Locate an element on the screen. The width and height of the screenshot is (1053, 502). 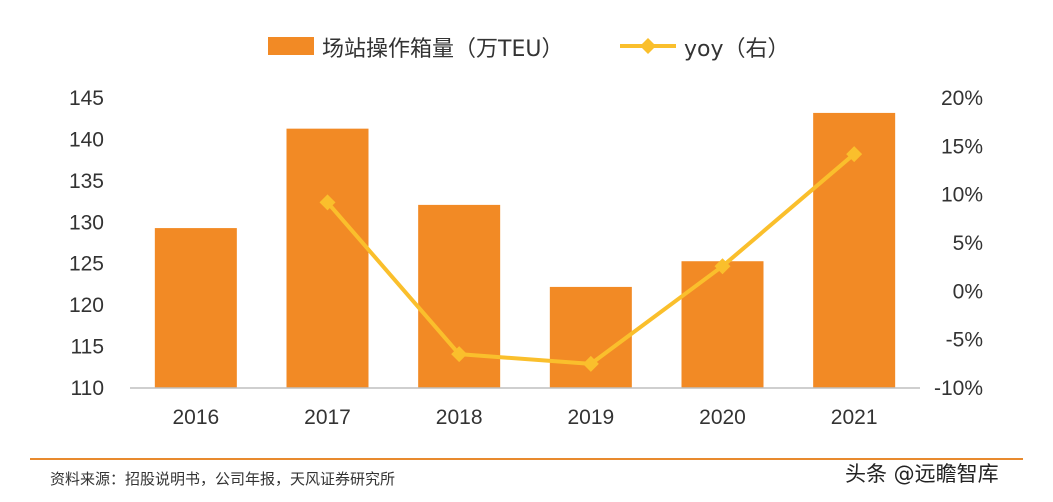
left-tick-label: 115 is located at coordinates (87, 347).